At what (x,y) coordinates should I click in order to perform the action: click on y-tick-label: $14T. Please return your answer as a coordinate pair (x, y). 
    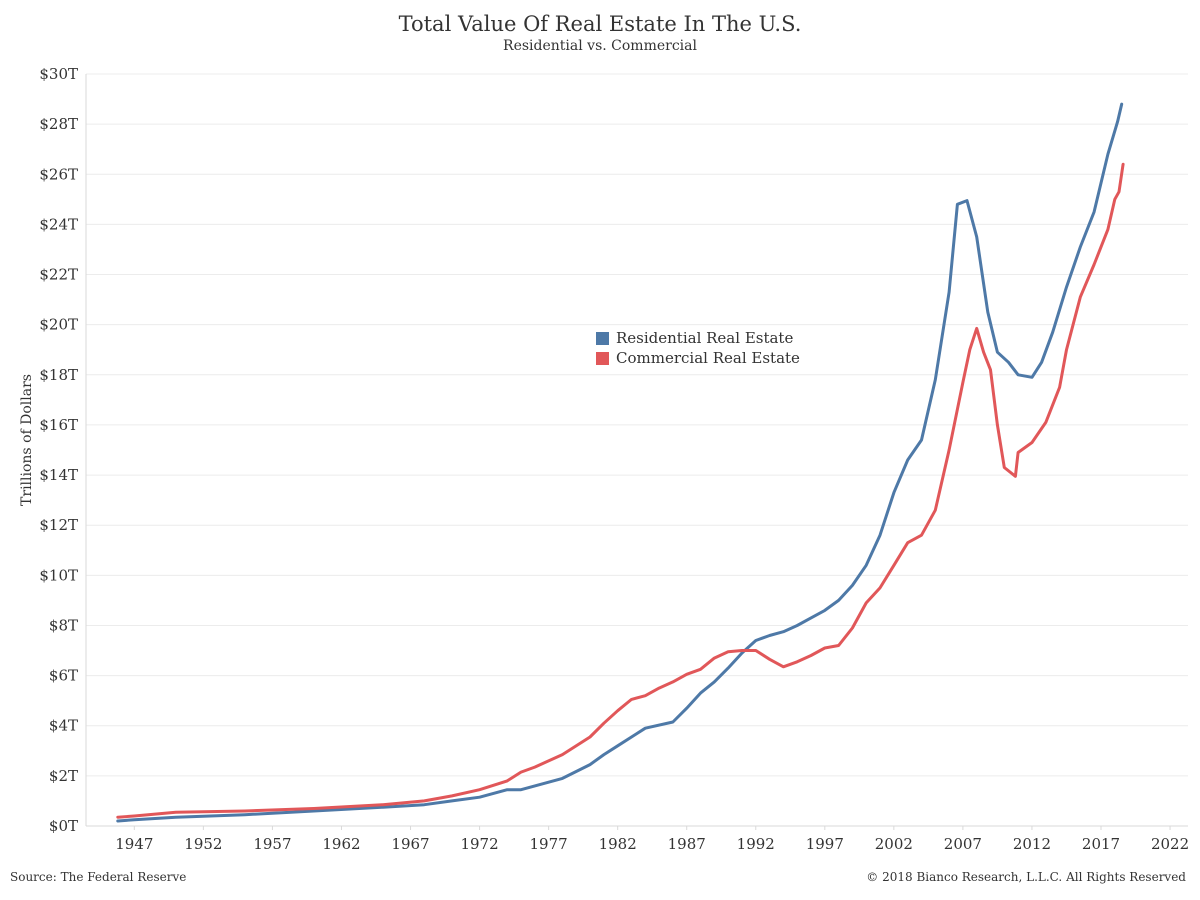
    Looking at the image, I should click on (58, 475).